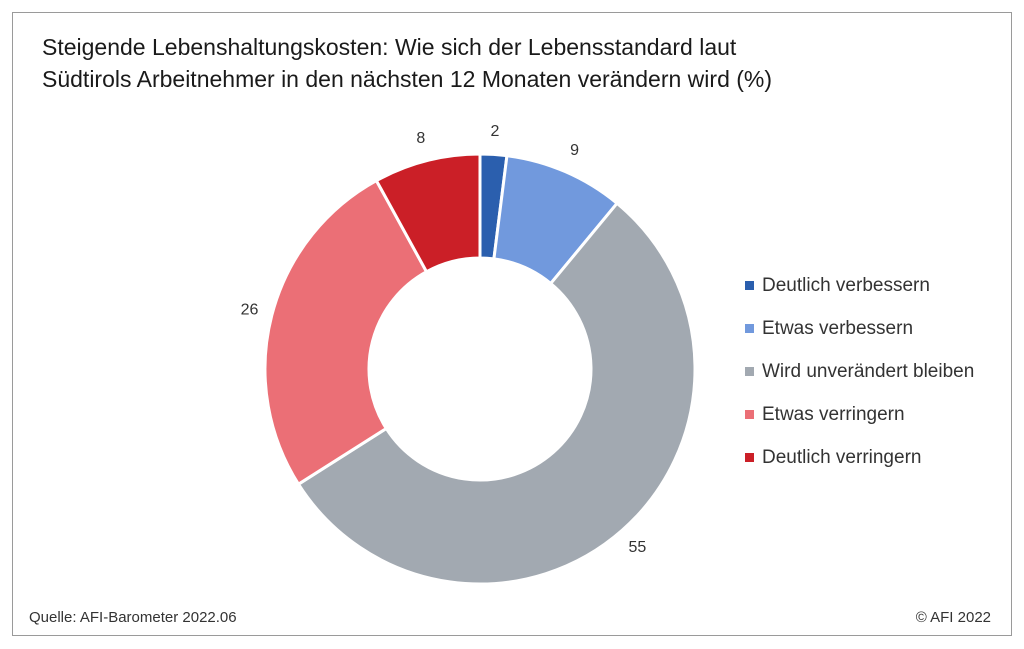  I want to click on legend-swatch-unveraendert, so click(749, 371).